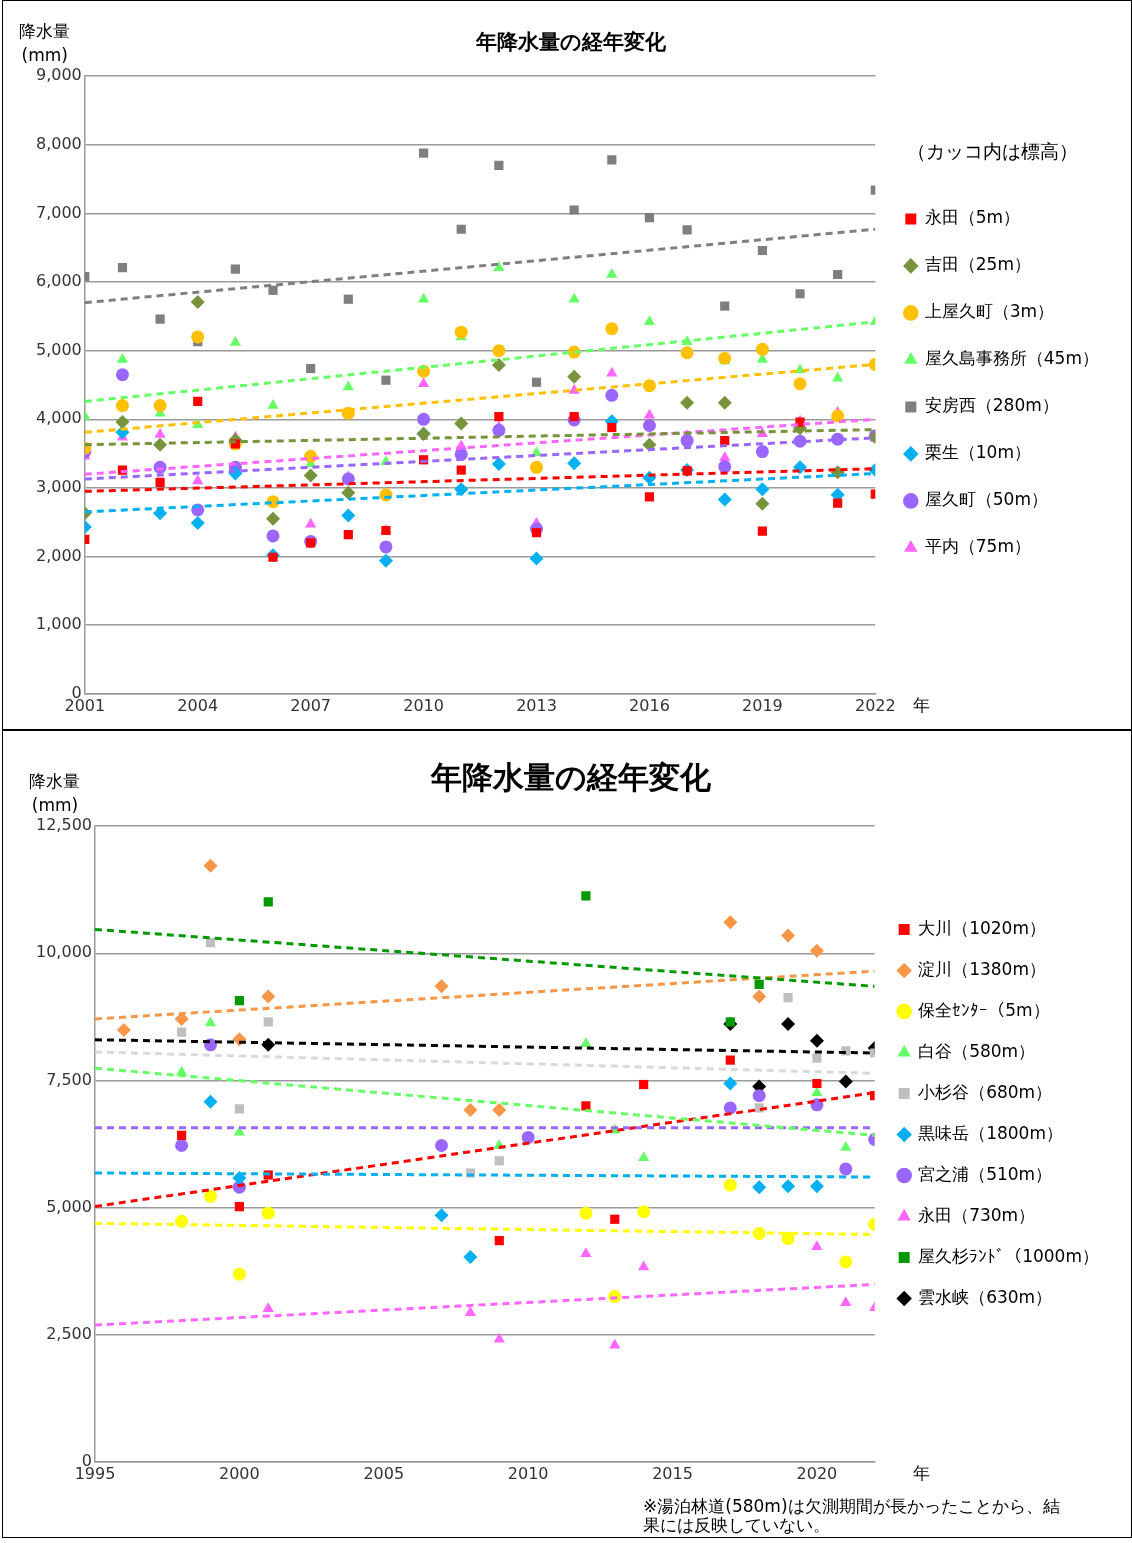 This screenshot has width=1132, height=1543. I want to click on x-tick-label: 2013, so click(536, 705).